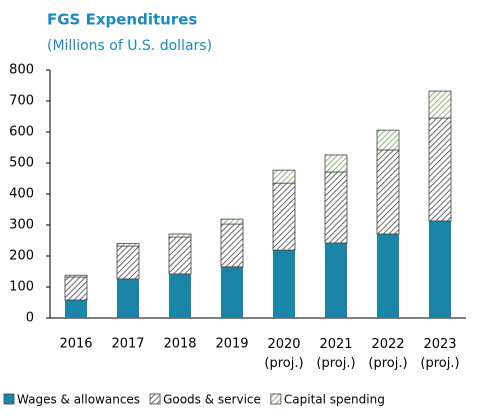 This screenshot has width=495, height=415. I want to click on y-tick-label: 600, so click(21, 132).